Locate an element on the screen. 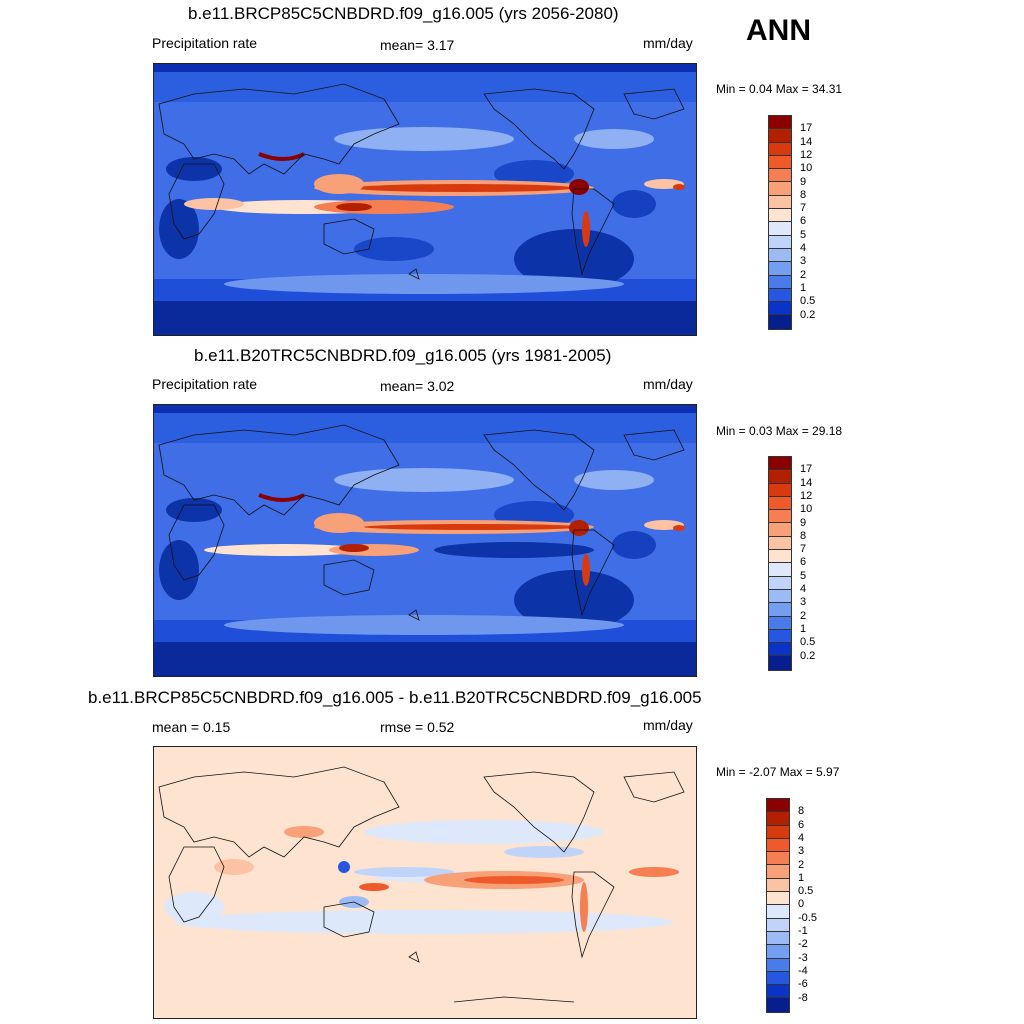 The width and height of the screenshot is (1024, 1024). colorbar-label: -3 is located at coordinates (803, 957).